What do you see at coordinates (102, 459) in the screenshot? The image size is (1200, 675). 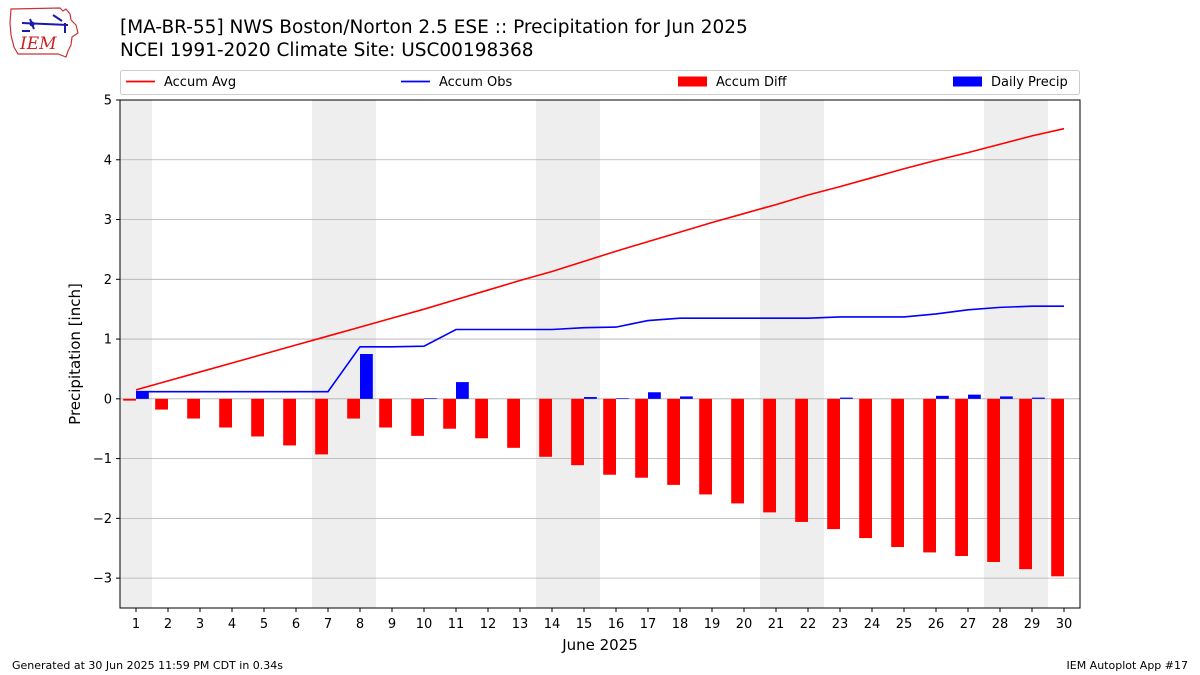 I see `y-tick-label: −1` at bounding box center [102, 459].